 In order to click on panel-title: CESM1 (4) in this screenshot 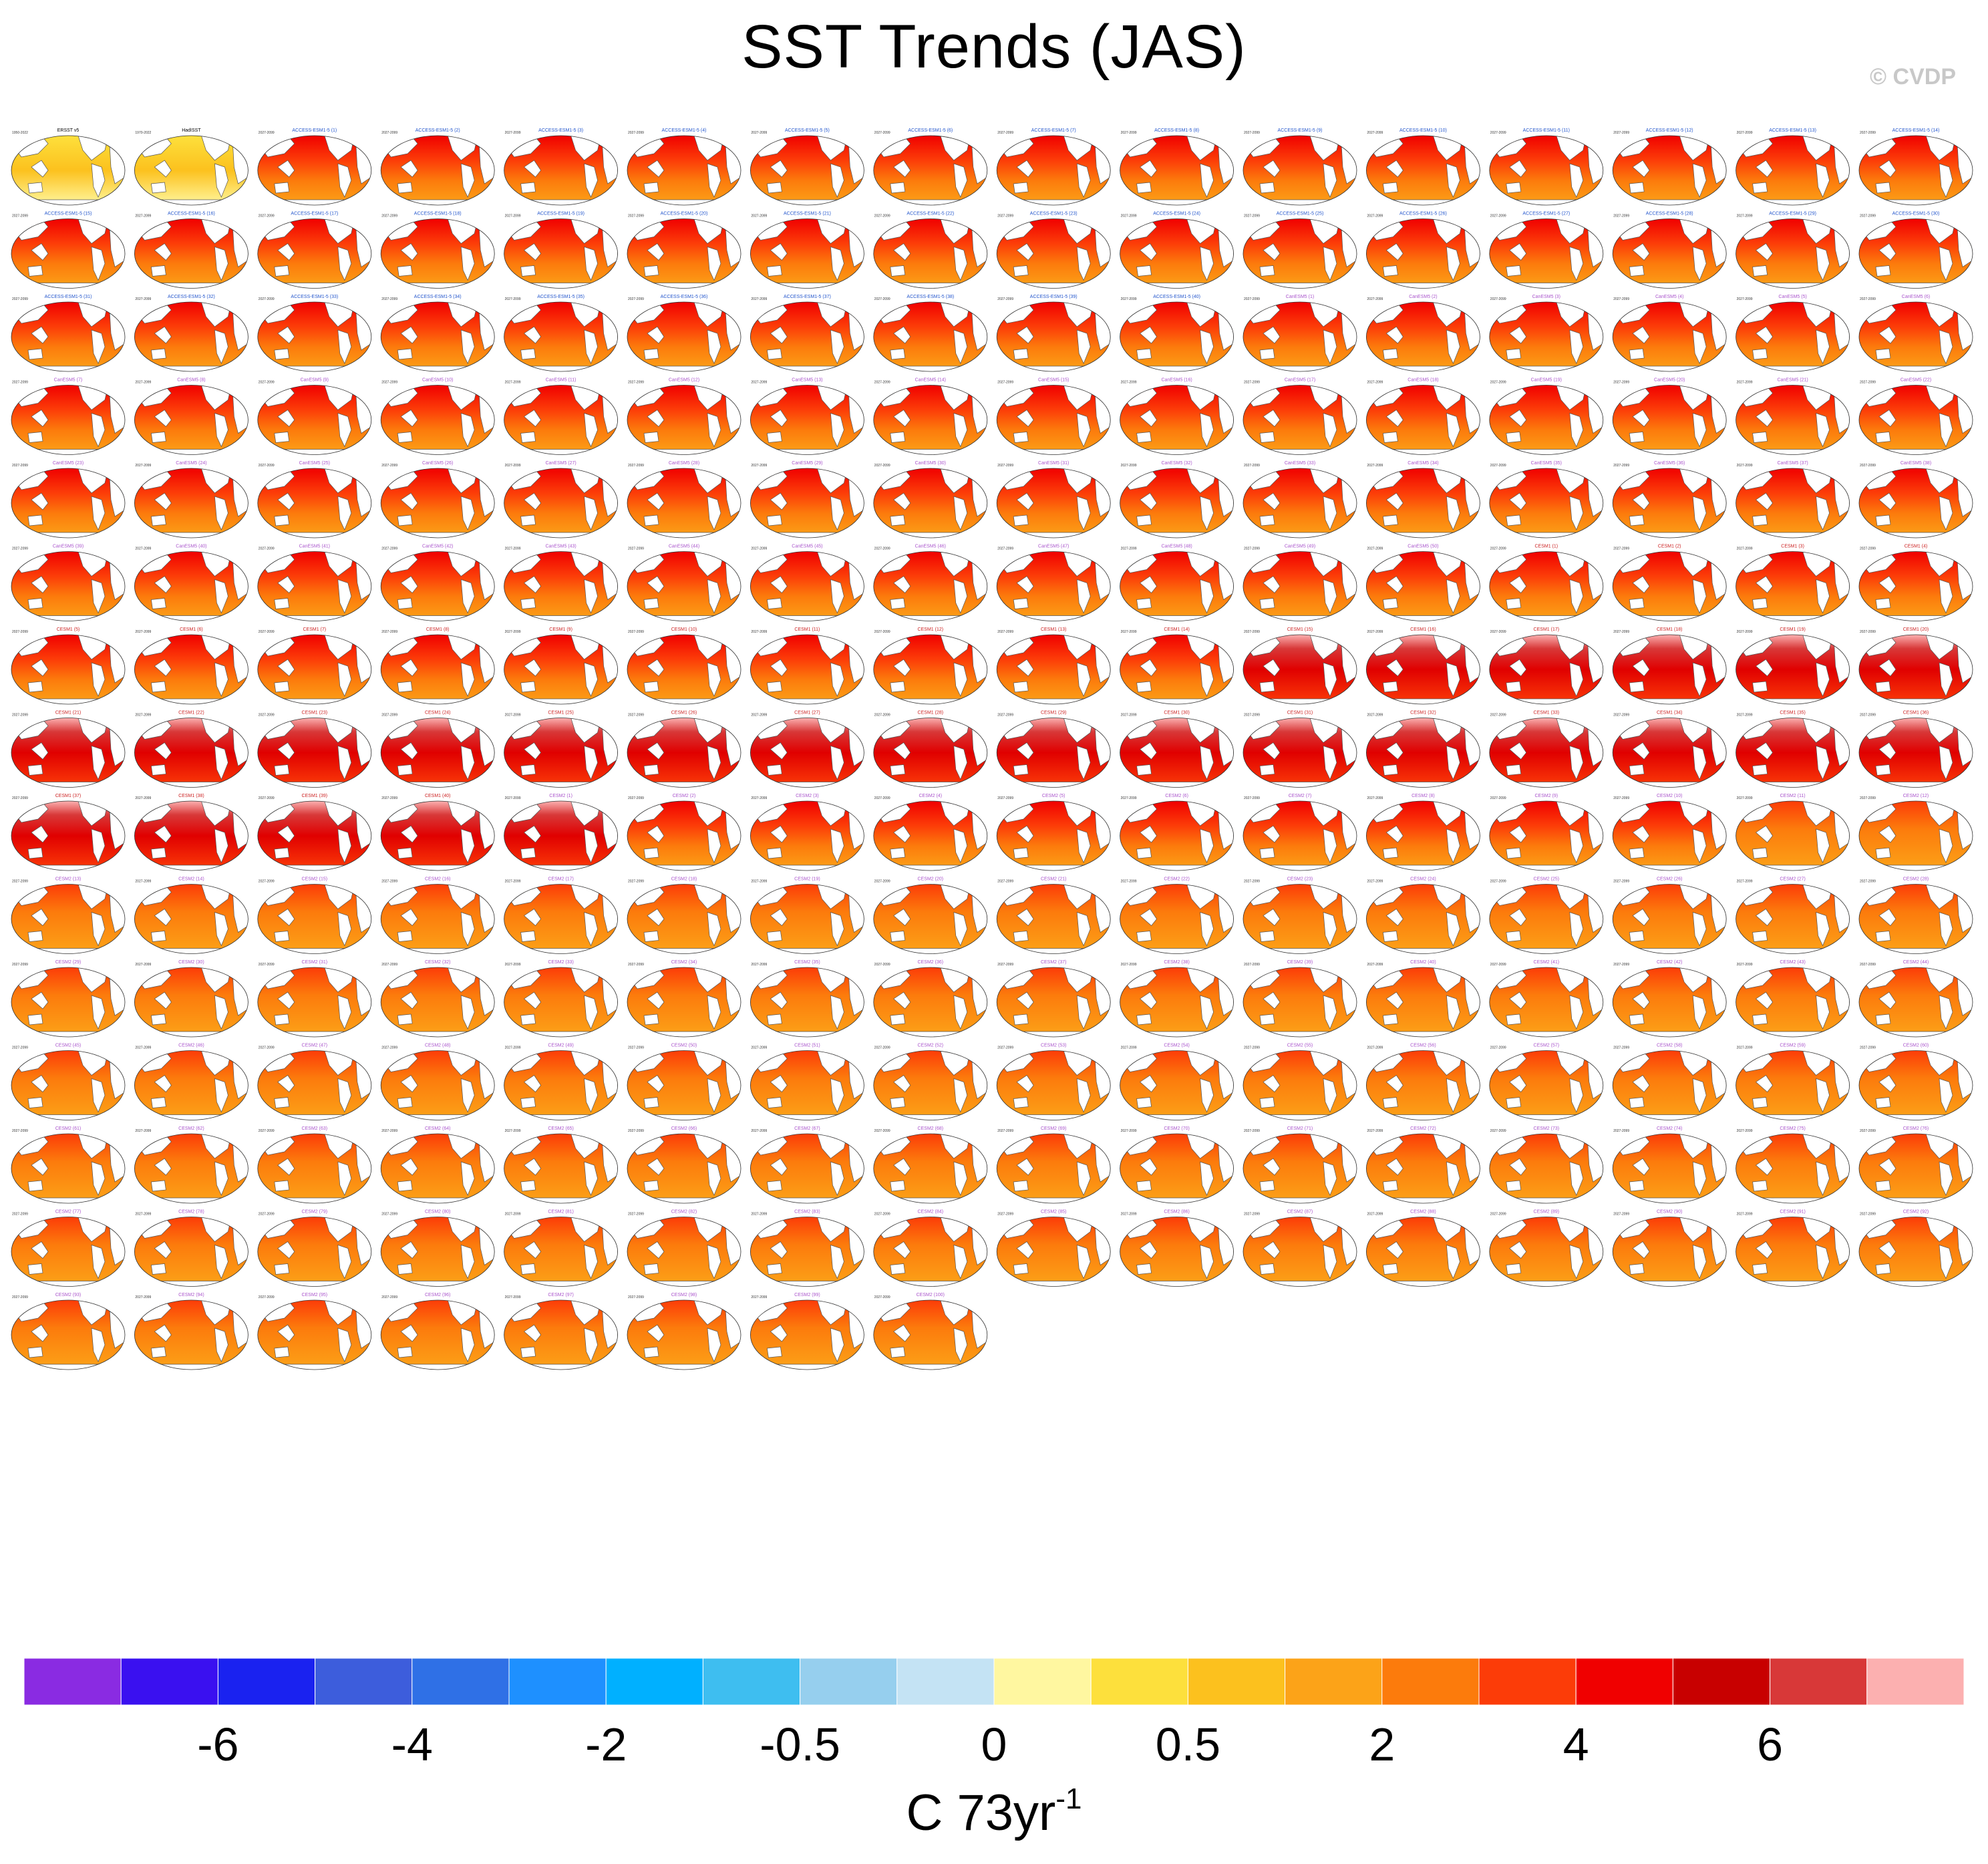, I will do `click(1916, 547)`.